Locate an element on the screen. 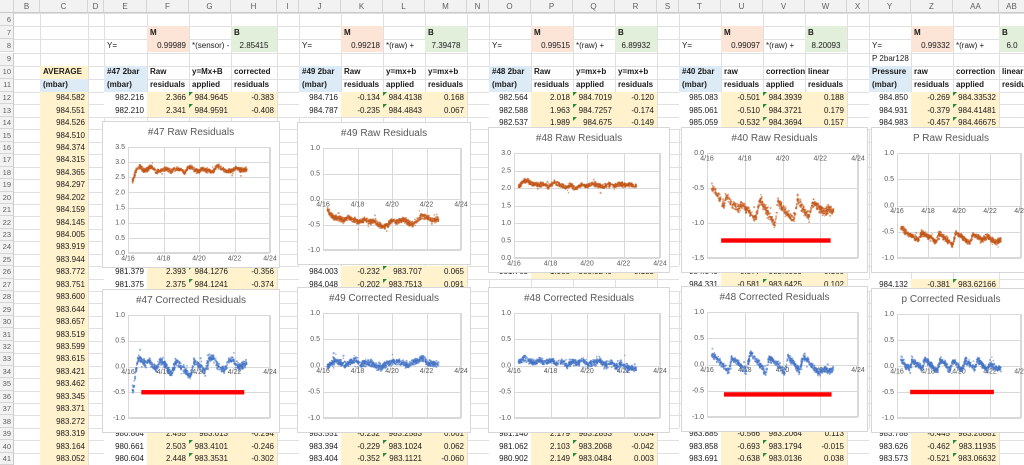 The height and width of the screenshot is (465, 1024). header-average-unit: (mbar) is located at coordinates (64, 85).